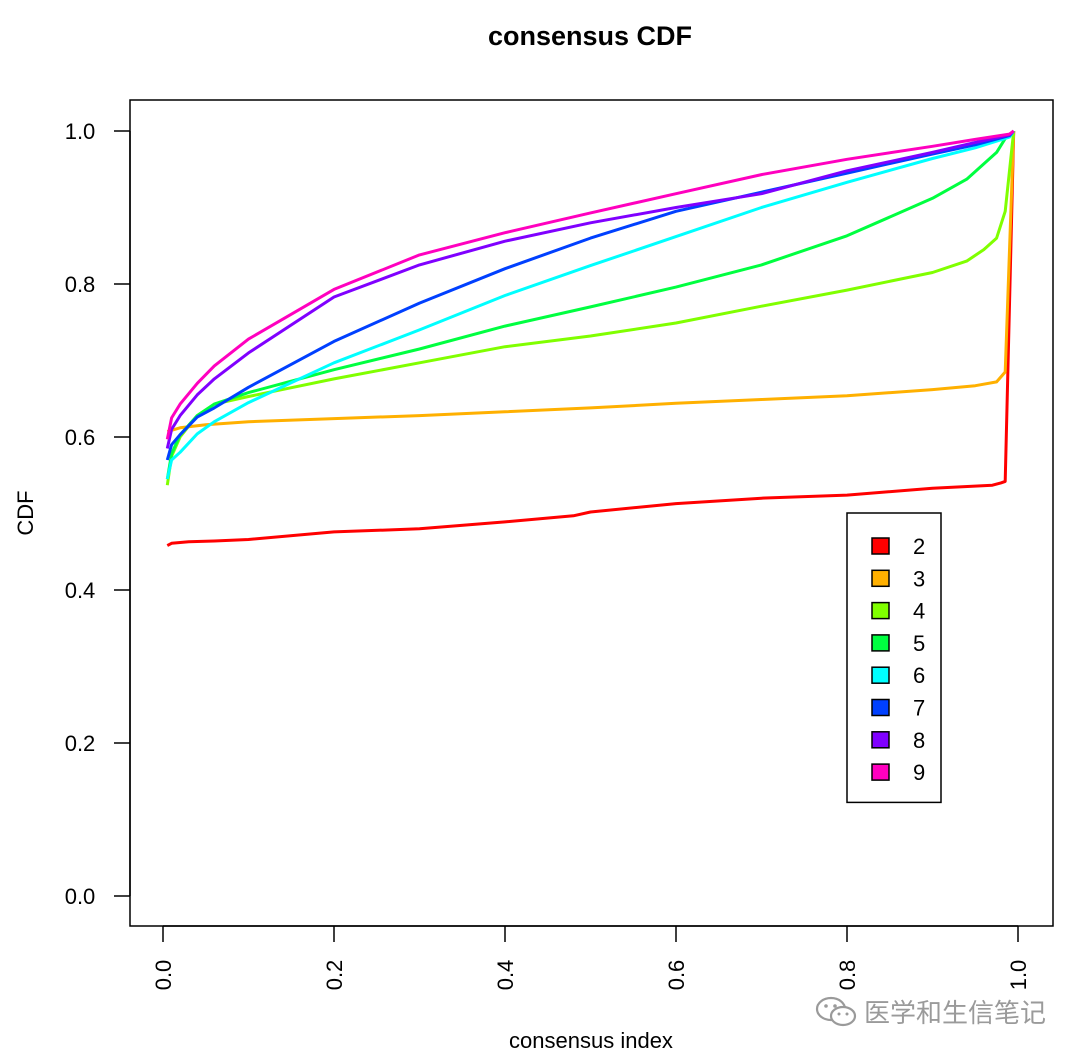 This screenshot has height=1064, width=1080. What do you see at coordinates (919, 708) in the screenshot?
I see `legend-label-7: 7` at bounding box center [919, 708].